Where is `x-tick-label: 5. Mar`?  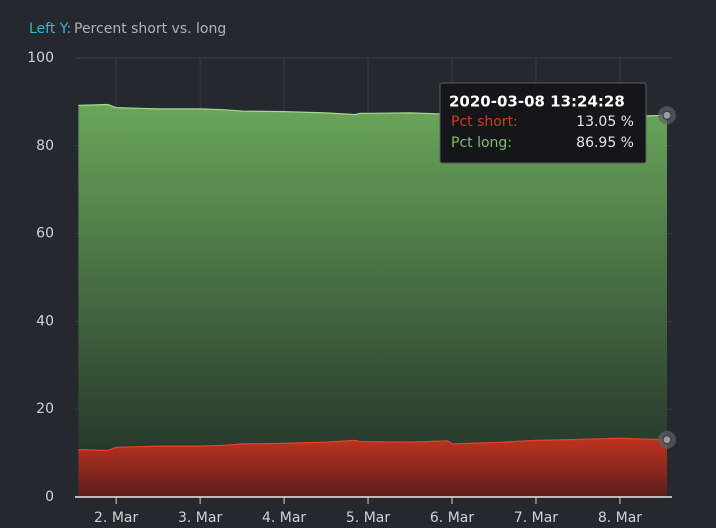 x-tick-label: 5. Mar is located at coordinates (368, 518).